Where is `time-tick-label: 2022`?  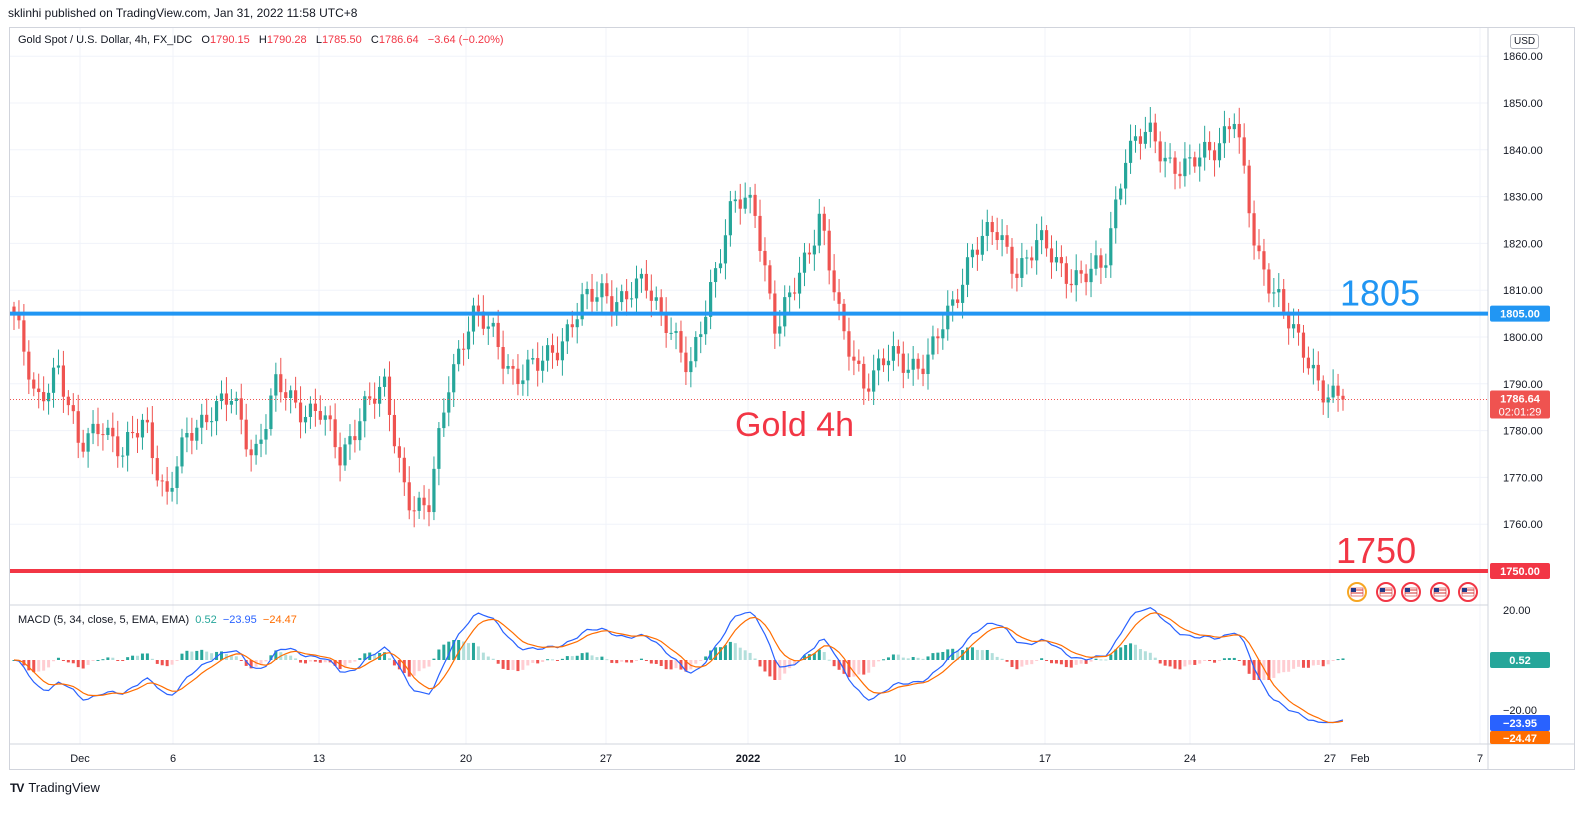 time-tick-label: 2022 is located at coordinates (748, 759).